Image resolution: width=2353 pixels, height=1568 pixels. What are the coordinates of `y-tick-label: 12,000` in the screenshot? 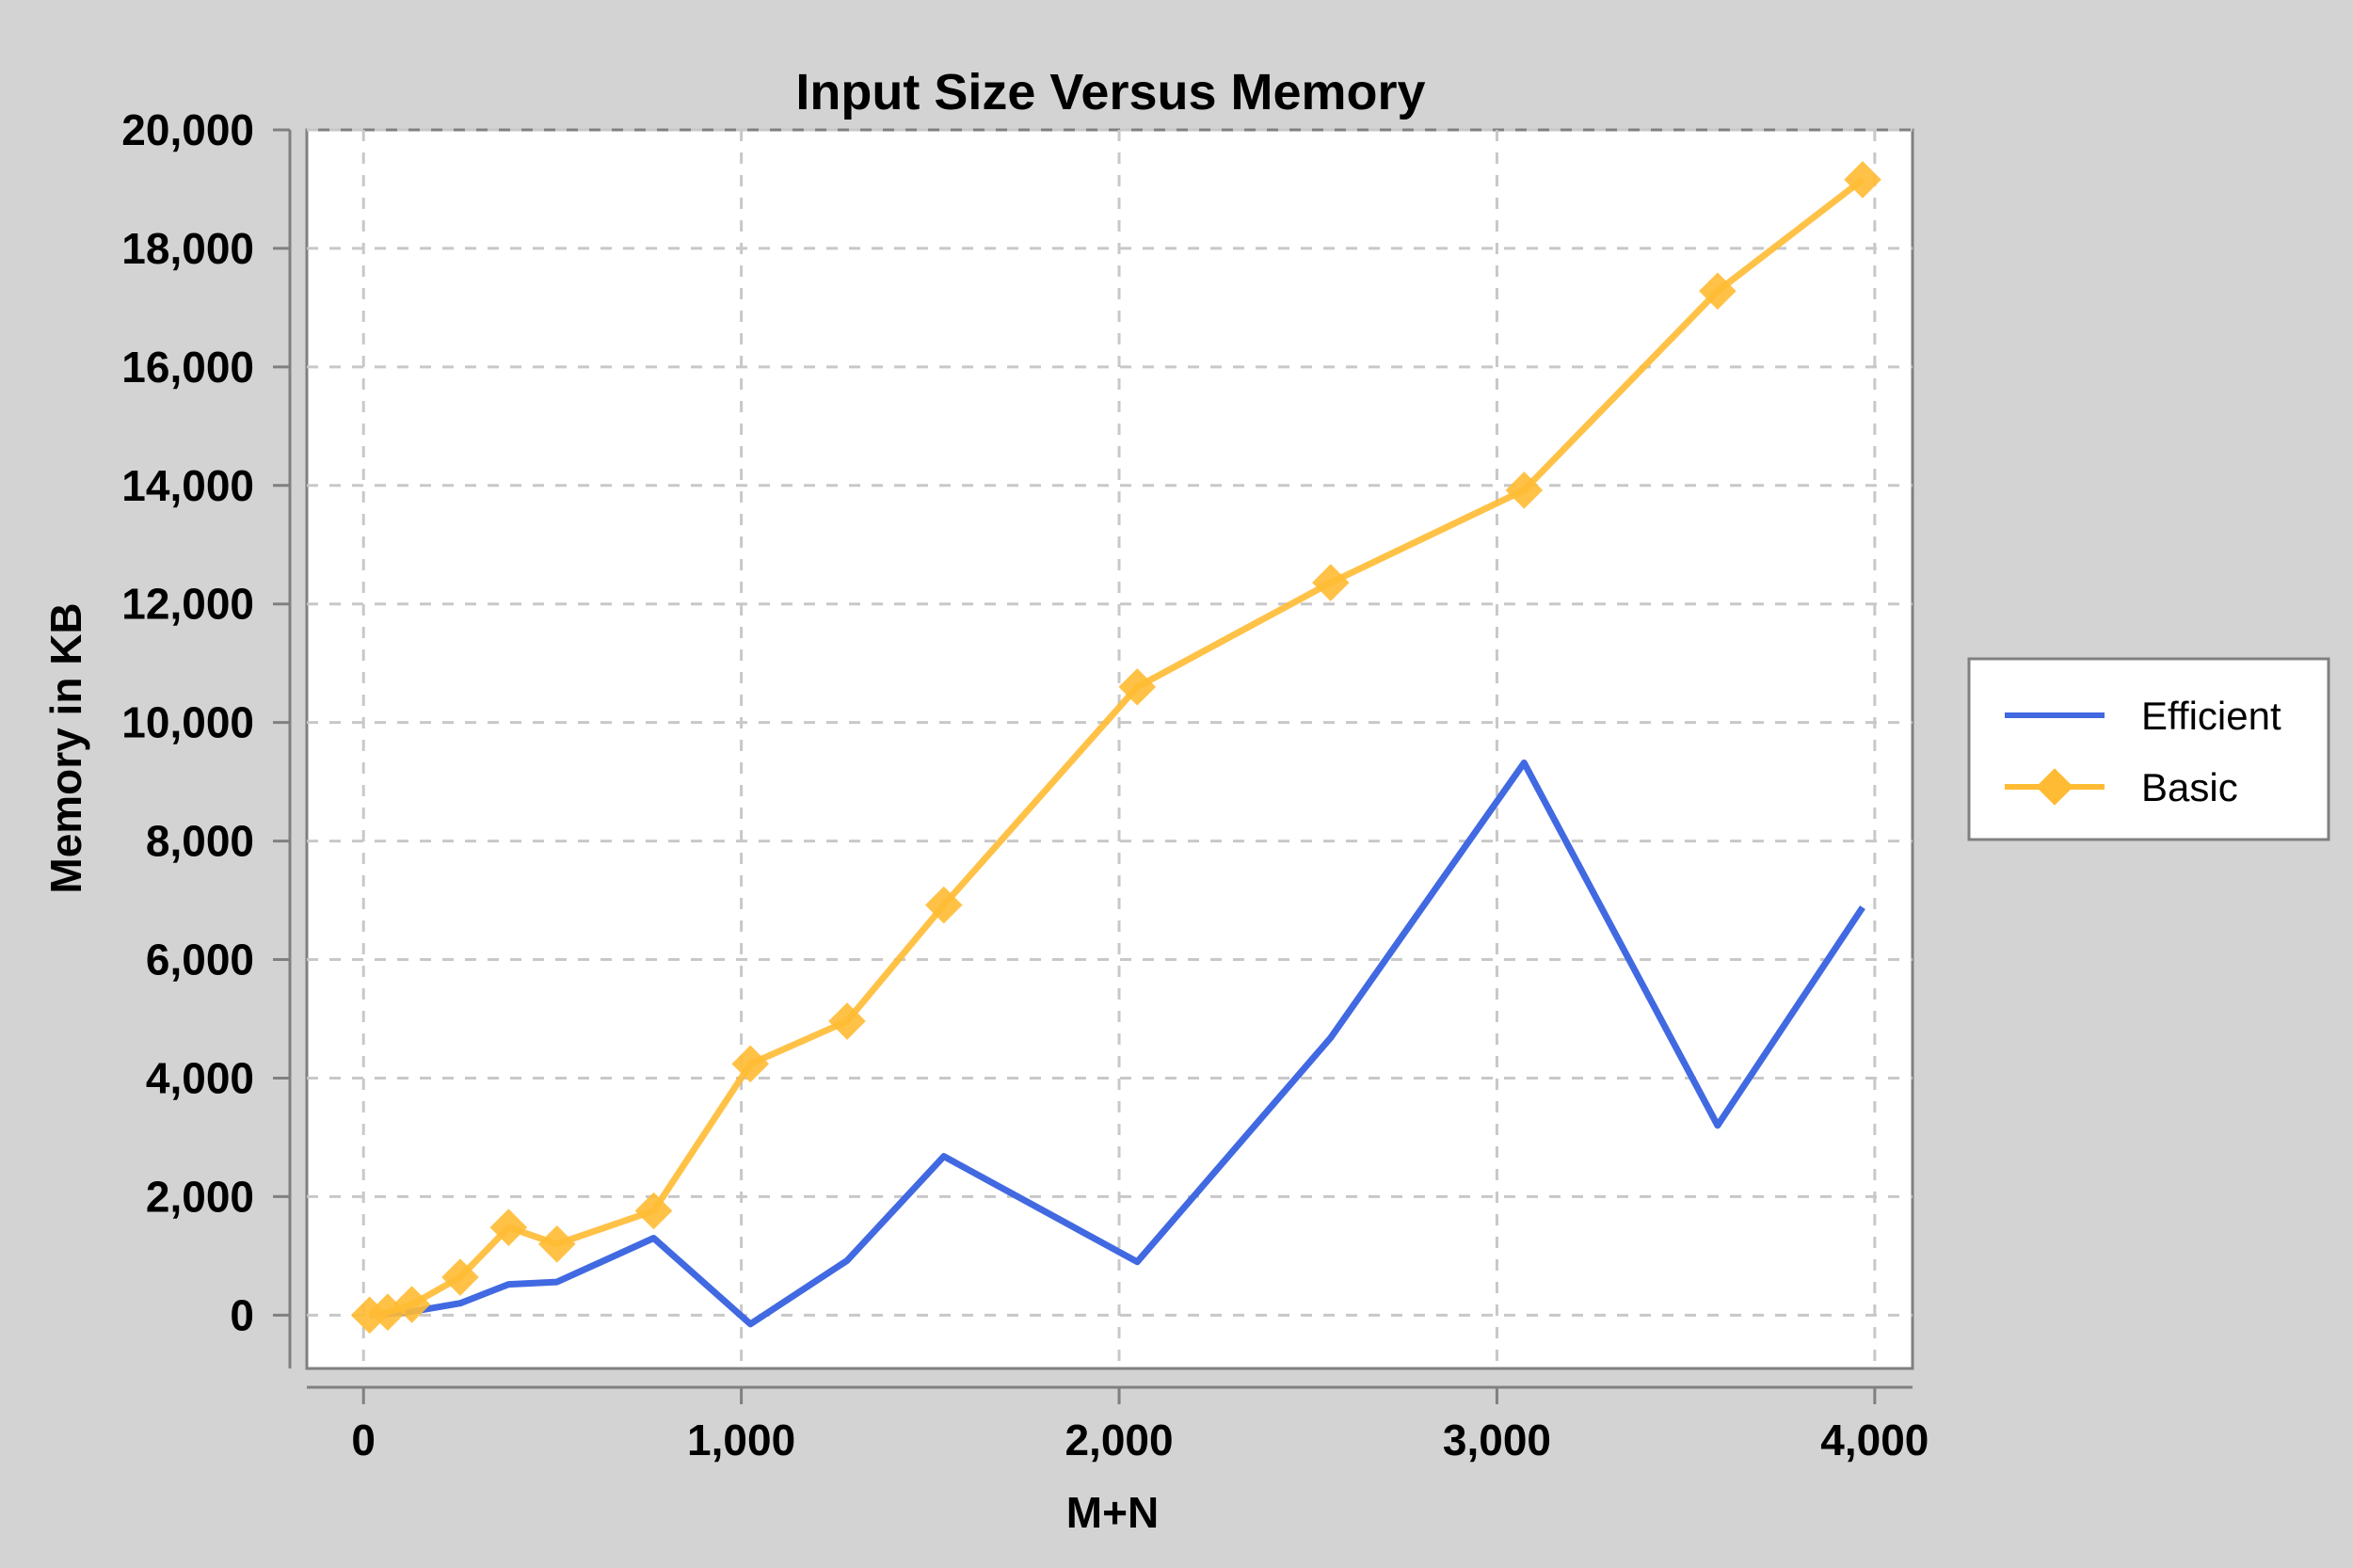 It's located at (188, 604).